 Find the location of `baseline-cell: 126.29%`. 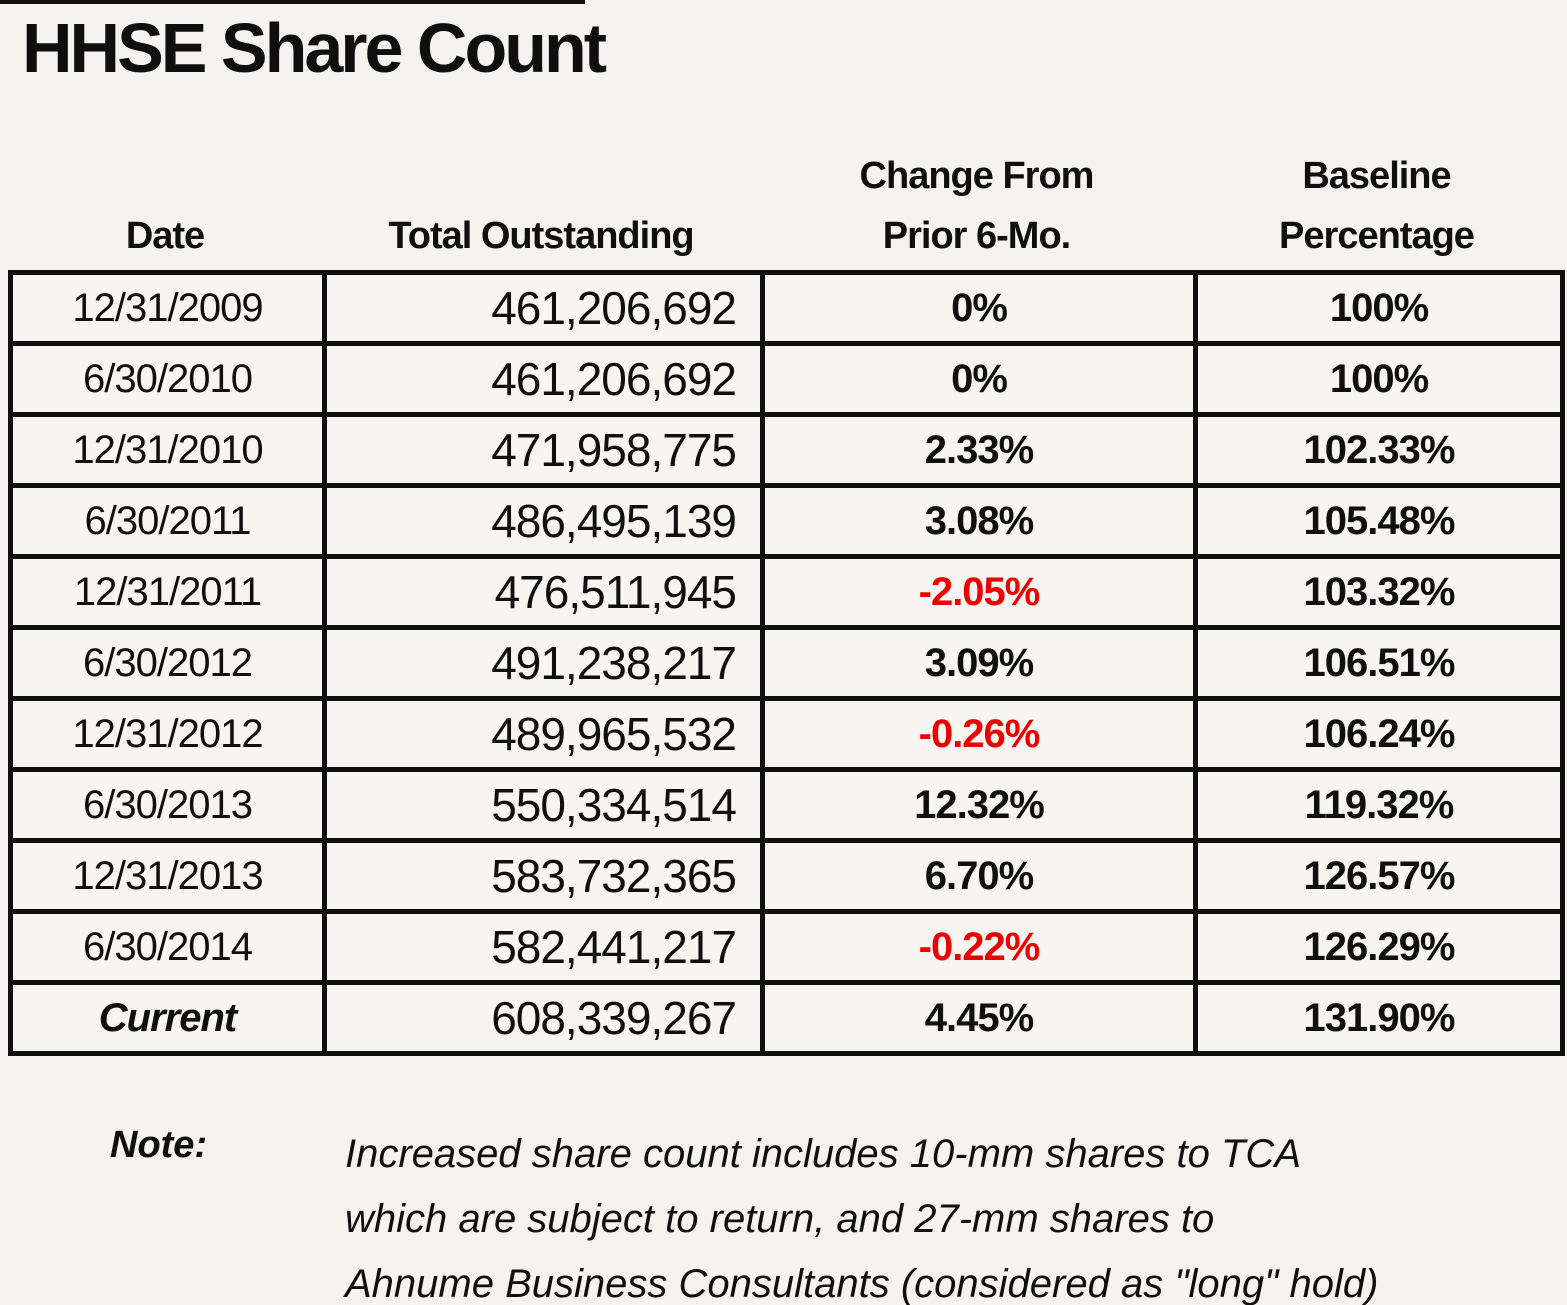

baseline-cell: 126.29% is located at coordinates (1379, 947).